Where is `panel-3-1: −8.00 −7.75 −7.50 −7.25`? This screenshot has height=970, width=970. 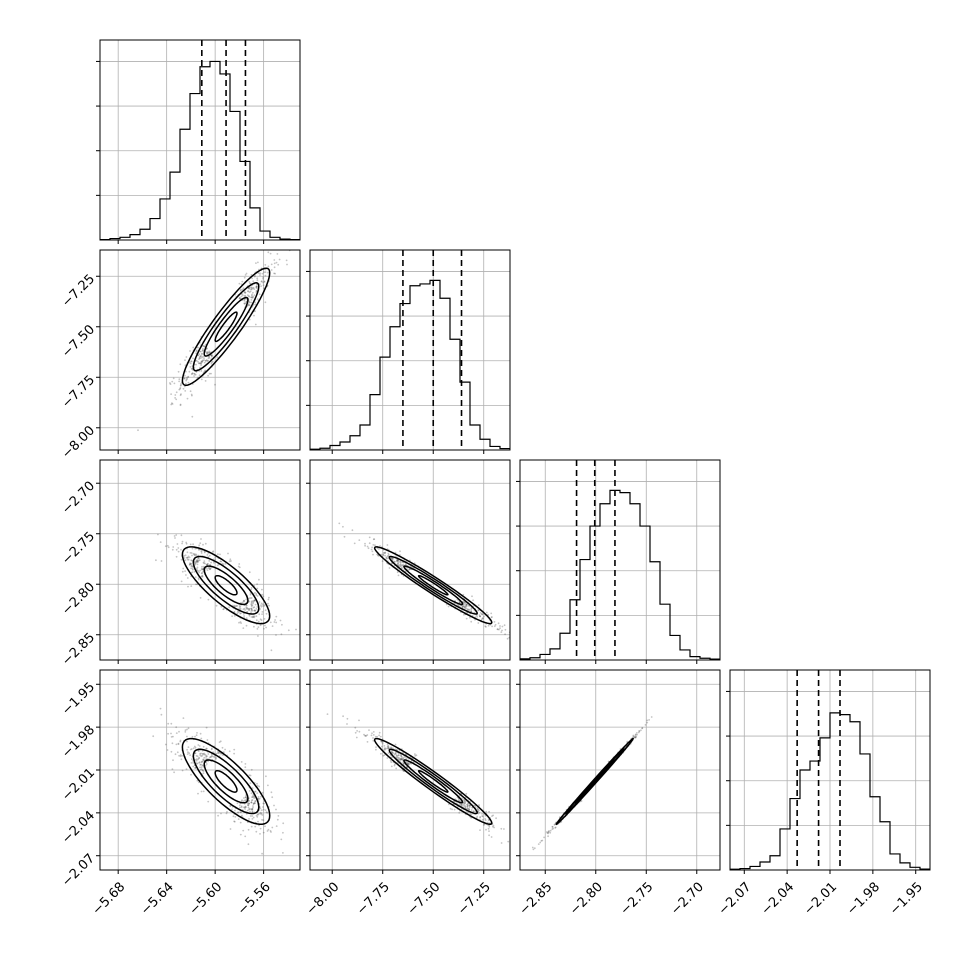
panel-3-1: −8.00 −7.75 −7.50 −7.25 is located at coordinates (407, 793).